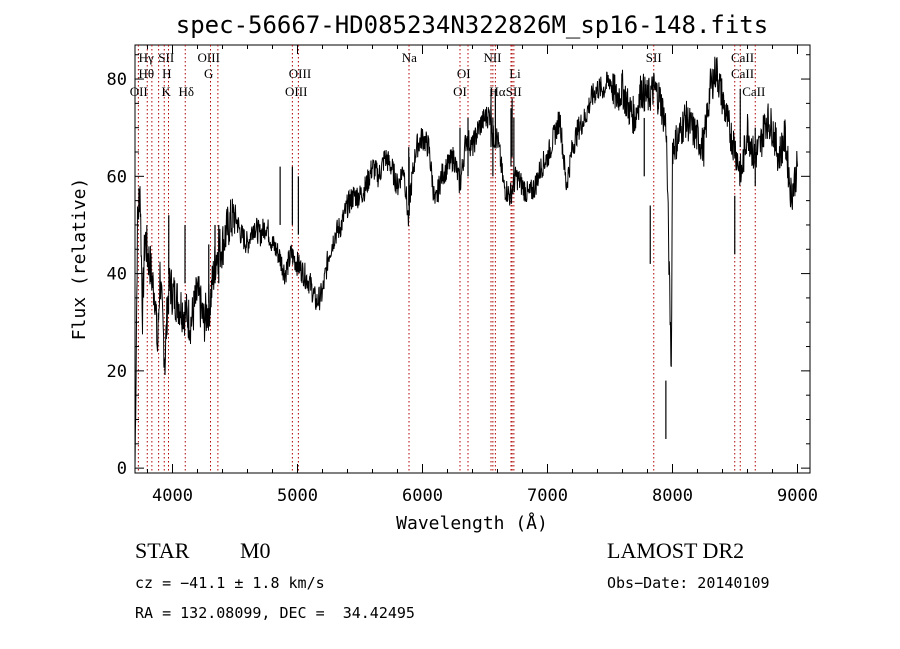  I want to click on emission-line-label: Hγ, so click(146, 57).